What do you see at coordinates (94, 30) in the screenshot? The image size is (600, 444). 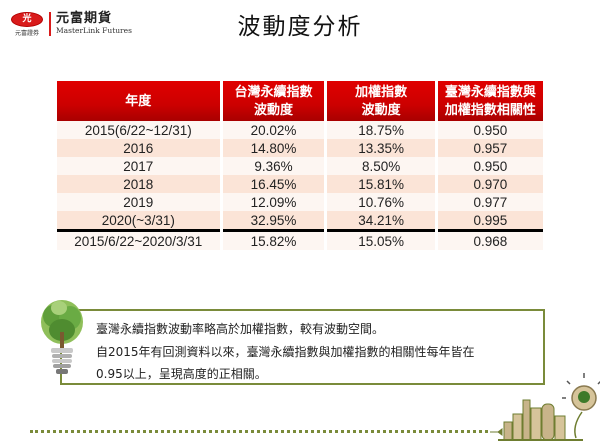 I see `logo-company-en: MasterLink Futures` at bounding box center [94, 30].